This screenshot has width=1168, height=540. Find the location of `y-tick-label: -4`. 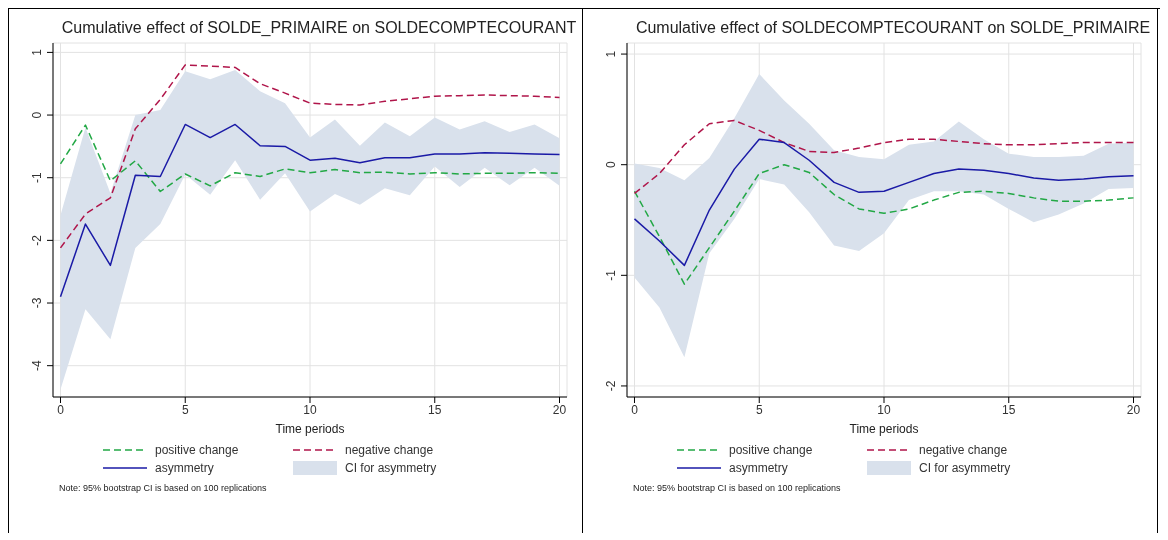

y-tick-label: -4 is located at coordinates (37, 366).